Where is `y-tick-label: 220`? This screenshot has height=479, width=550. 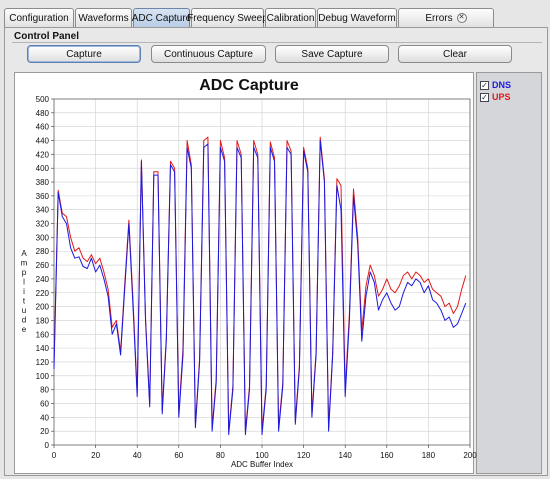 y-tick-label: 220 is located at coordinates (43, 293).